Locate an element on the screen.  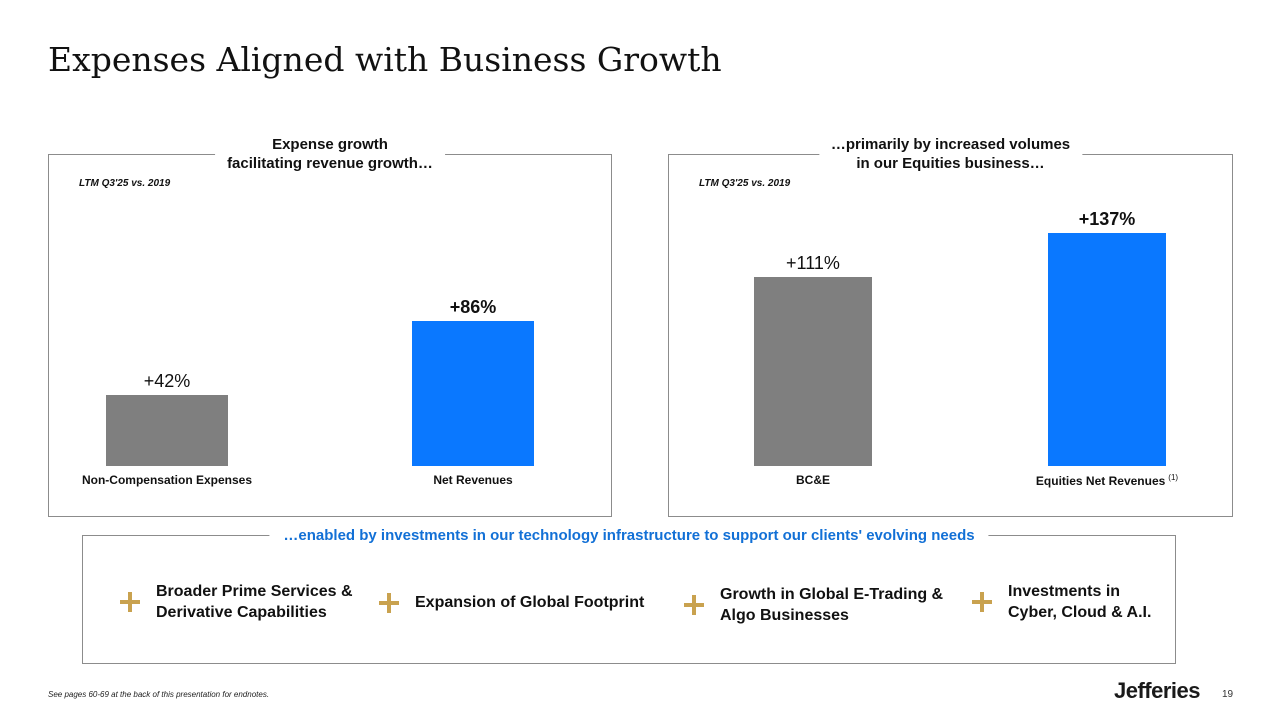
category-label-non-compensation-expenses: Non-Compensation Expenses is located at coordinates (167, 480).